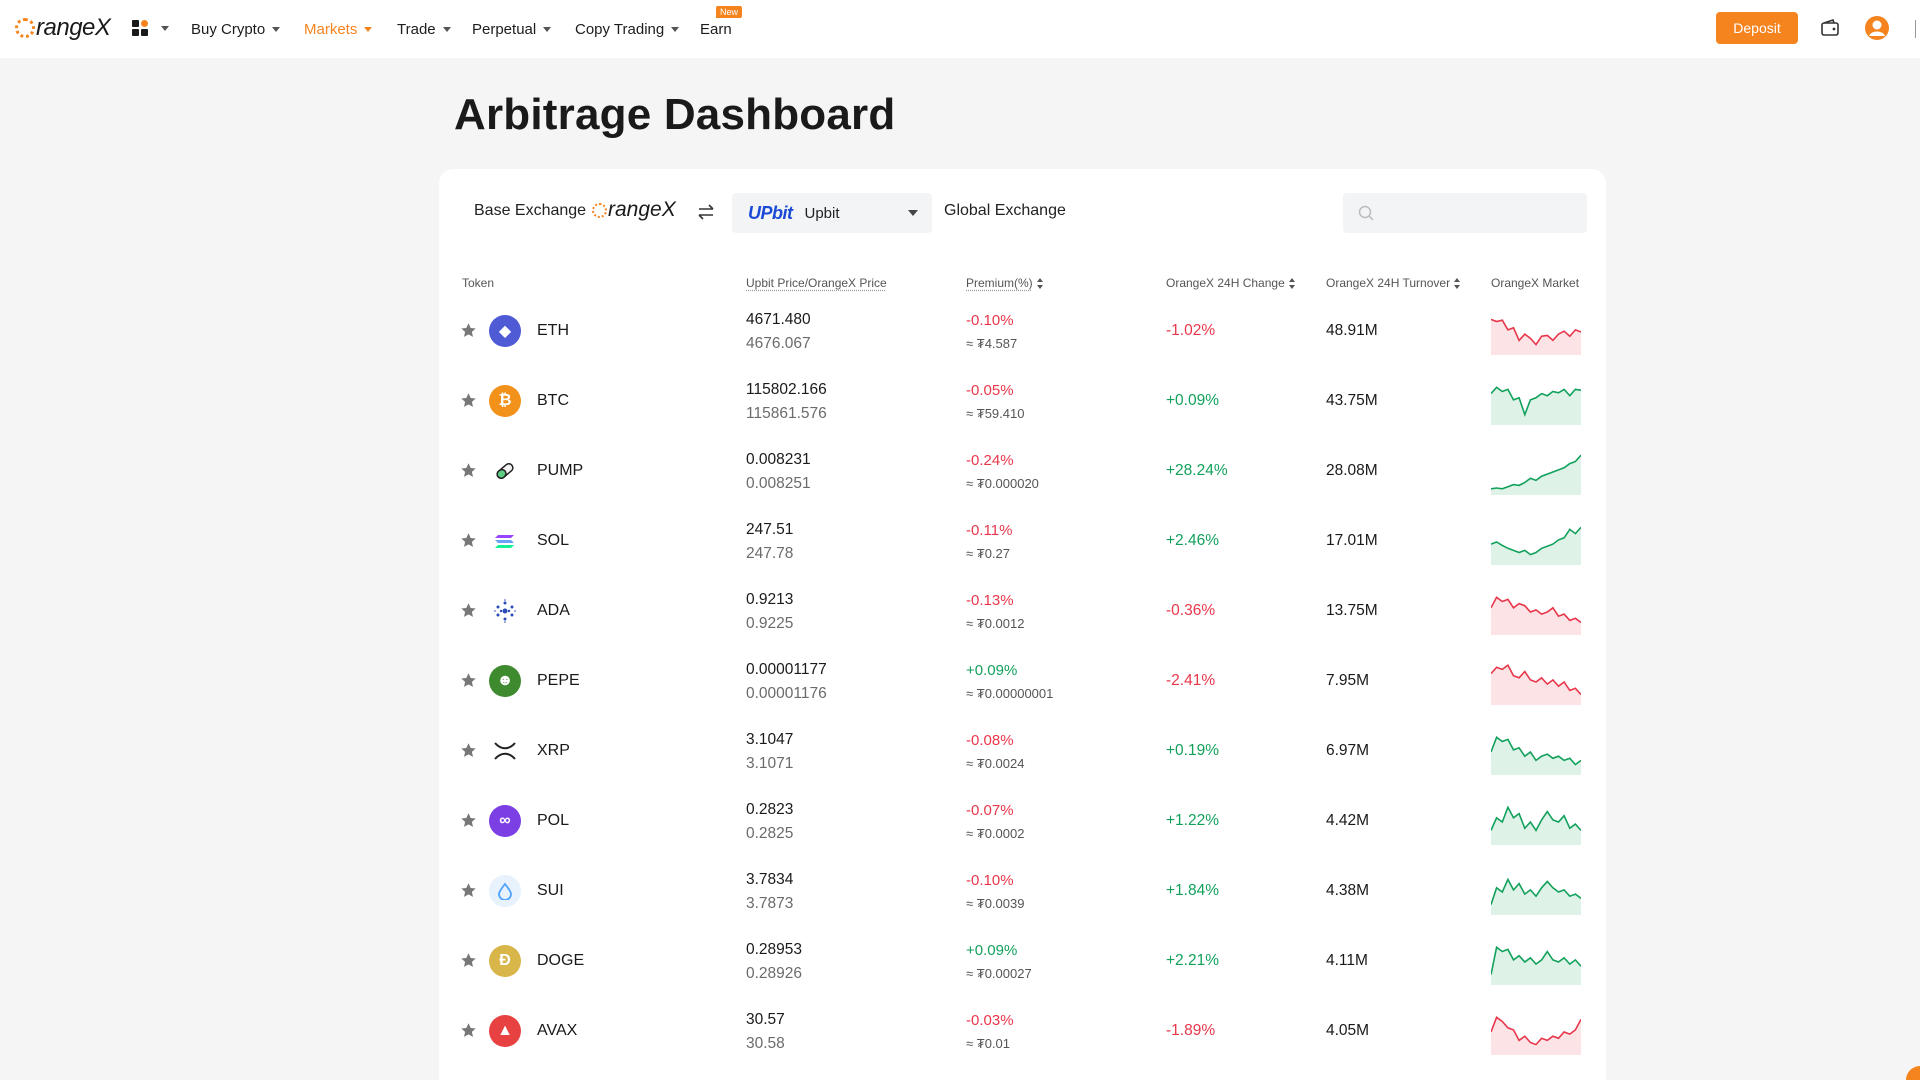 This screenshot has width=1920, height=1080. Describe the element at coordinates (1352, 401) in the screenshot. I see `turnover-24h: 43.75M` at that location.